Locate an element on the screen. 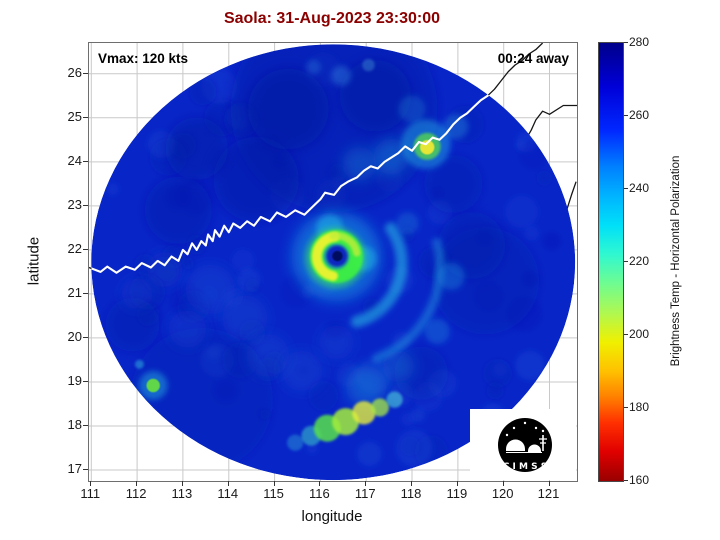  eta-annotation: 00:24 away is located at coordinates (533, 58).